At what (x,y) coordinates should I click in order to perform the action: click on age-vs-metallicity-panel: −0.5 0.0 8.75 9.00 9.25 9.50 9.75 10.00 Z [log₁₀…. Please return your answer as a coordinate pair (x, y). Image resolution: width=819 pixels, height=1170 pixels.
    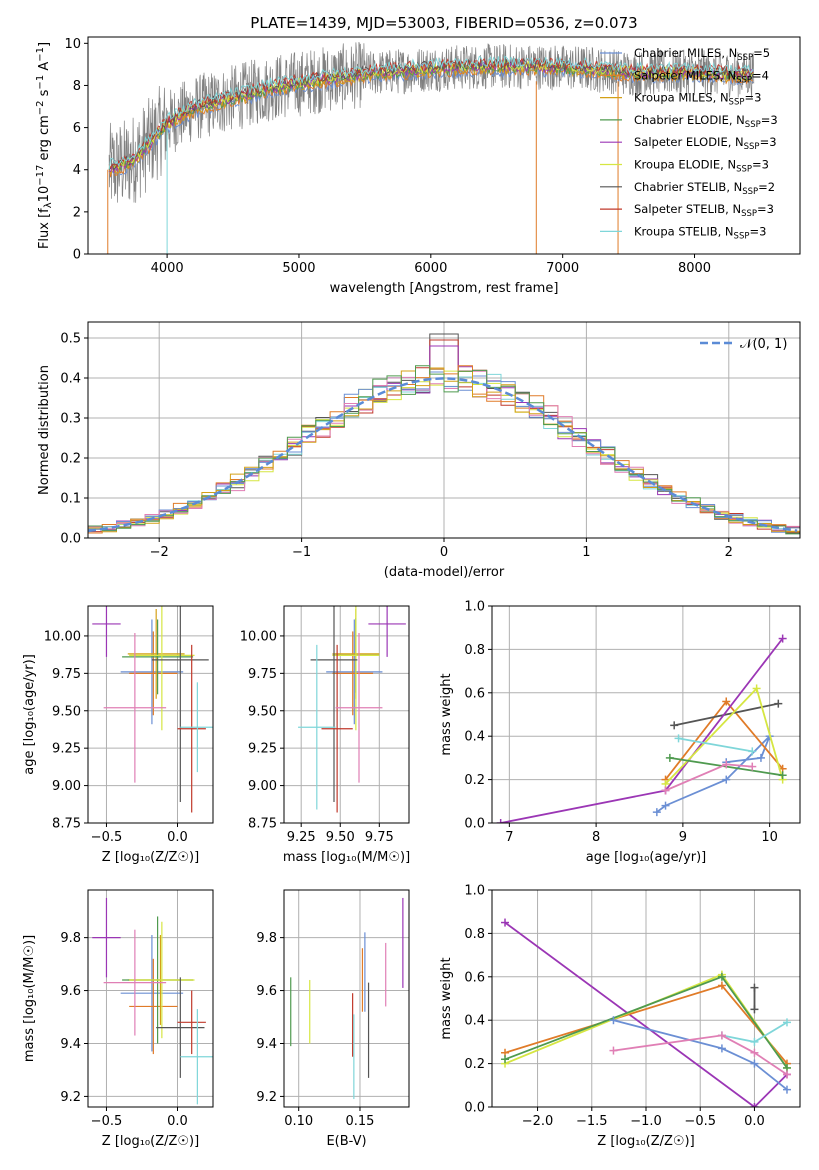
    Looking at the image, I should click on (118, 735).